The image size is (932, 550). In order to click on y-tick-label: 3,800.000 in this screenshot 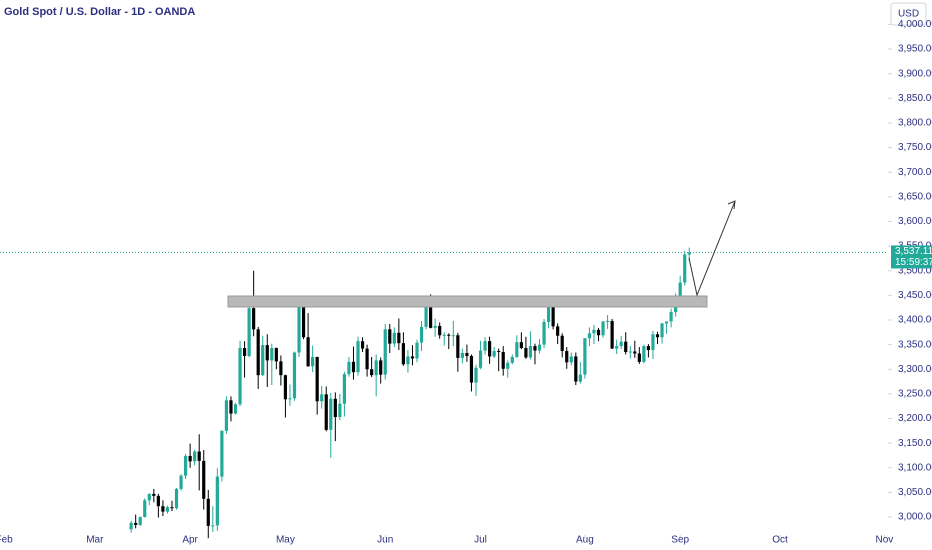, I will do `click(915, 123)`.